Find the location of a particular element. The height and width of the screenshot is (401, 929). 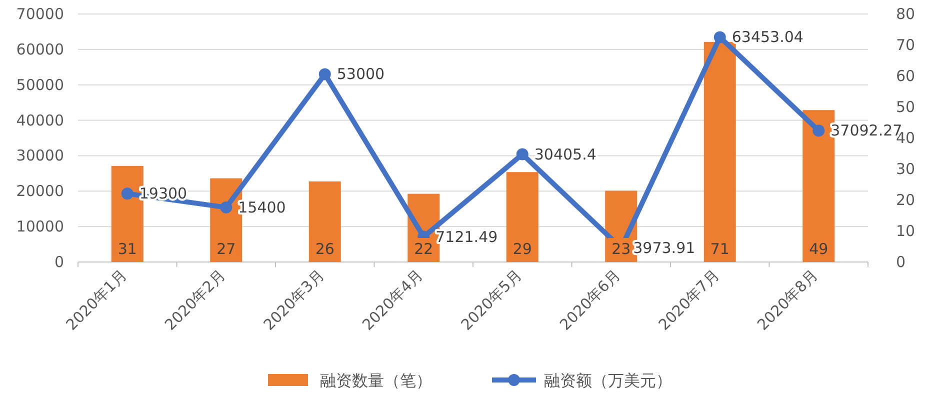

y2-tick-label: 60 is located at coordinates (906, 76).